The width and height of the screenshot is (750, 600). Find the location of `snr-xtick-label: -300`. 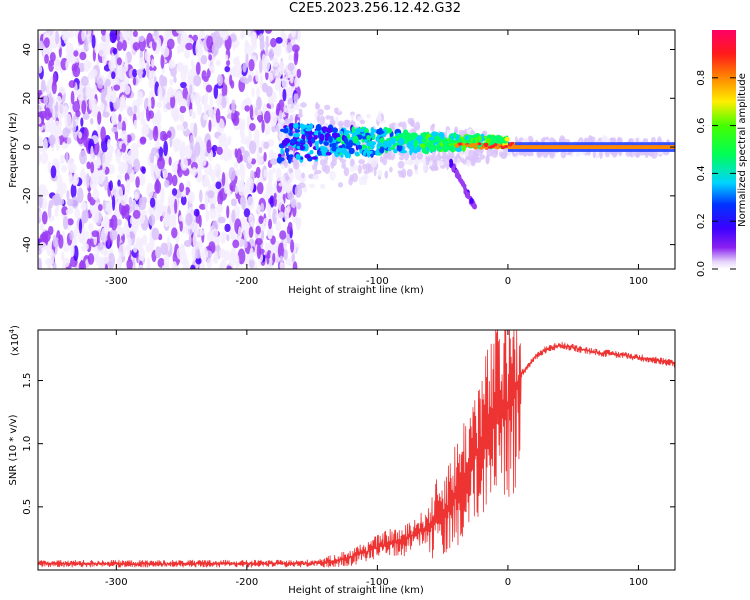

snr-xtick-label: -300 is located at coordinates (116, 582).